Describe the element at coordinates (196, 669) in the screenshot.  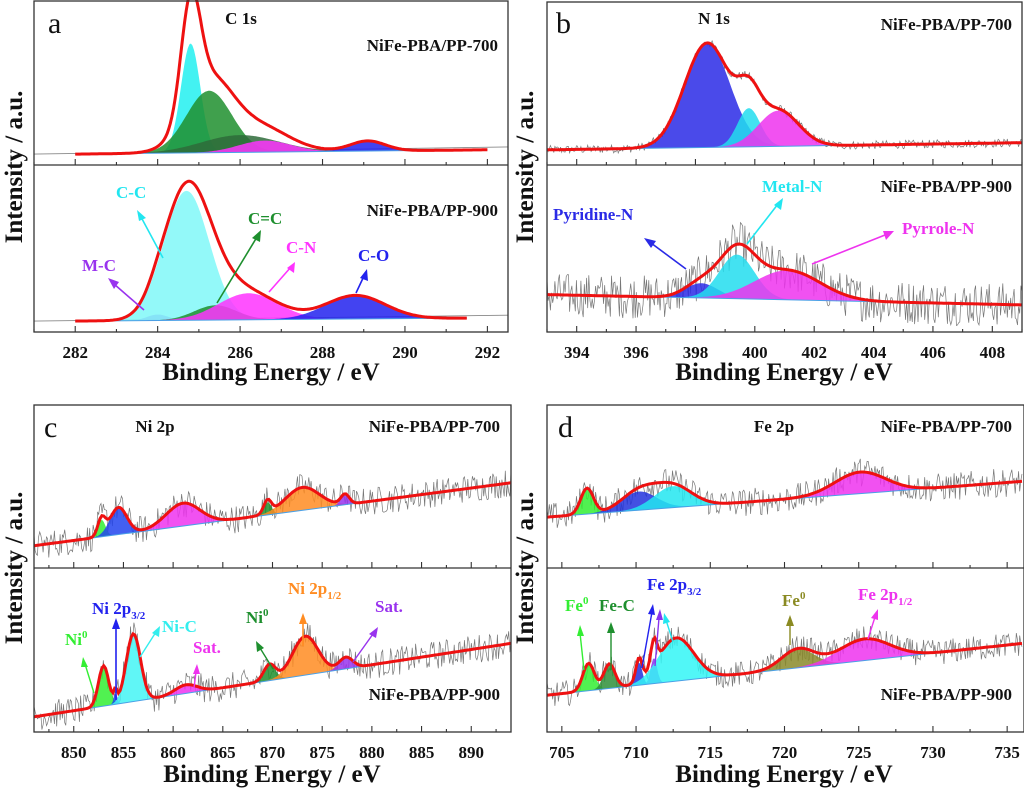
I see `arrow-head-sat-a` at that location.